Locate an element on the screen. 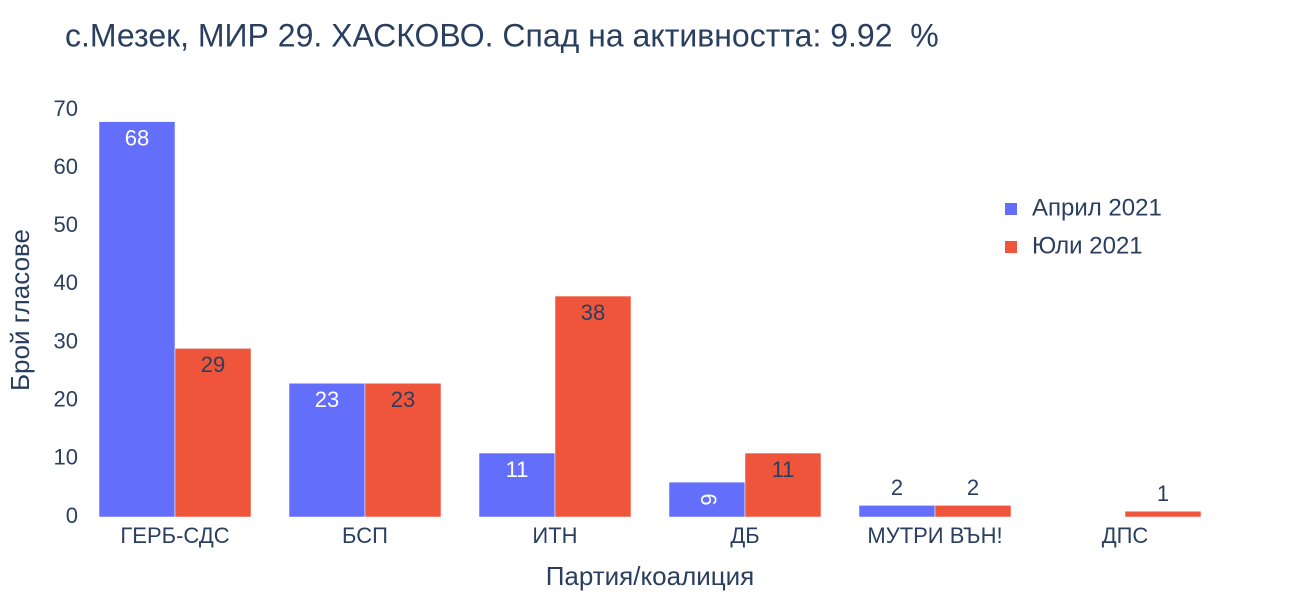  value-label: 68 is located at coordinates (137, 137).